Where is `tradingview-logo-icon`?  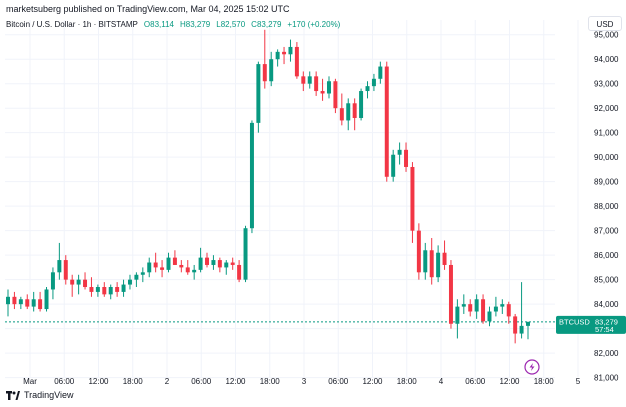
tradingview-logo-icon is located at coordinates (13, 395).